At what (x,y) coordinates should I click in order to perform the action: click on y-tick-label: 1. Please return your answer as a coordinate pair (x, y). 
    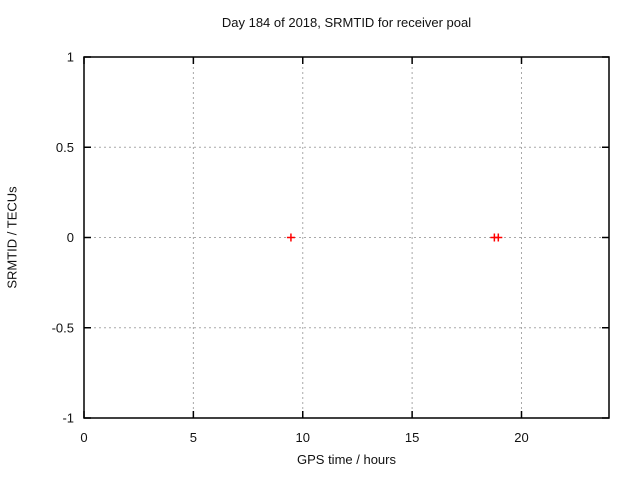
    Looking at the image, I should click on (70, 57).